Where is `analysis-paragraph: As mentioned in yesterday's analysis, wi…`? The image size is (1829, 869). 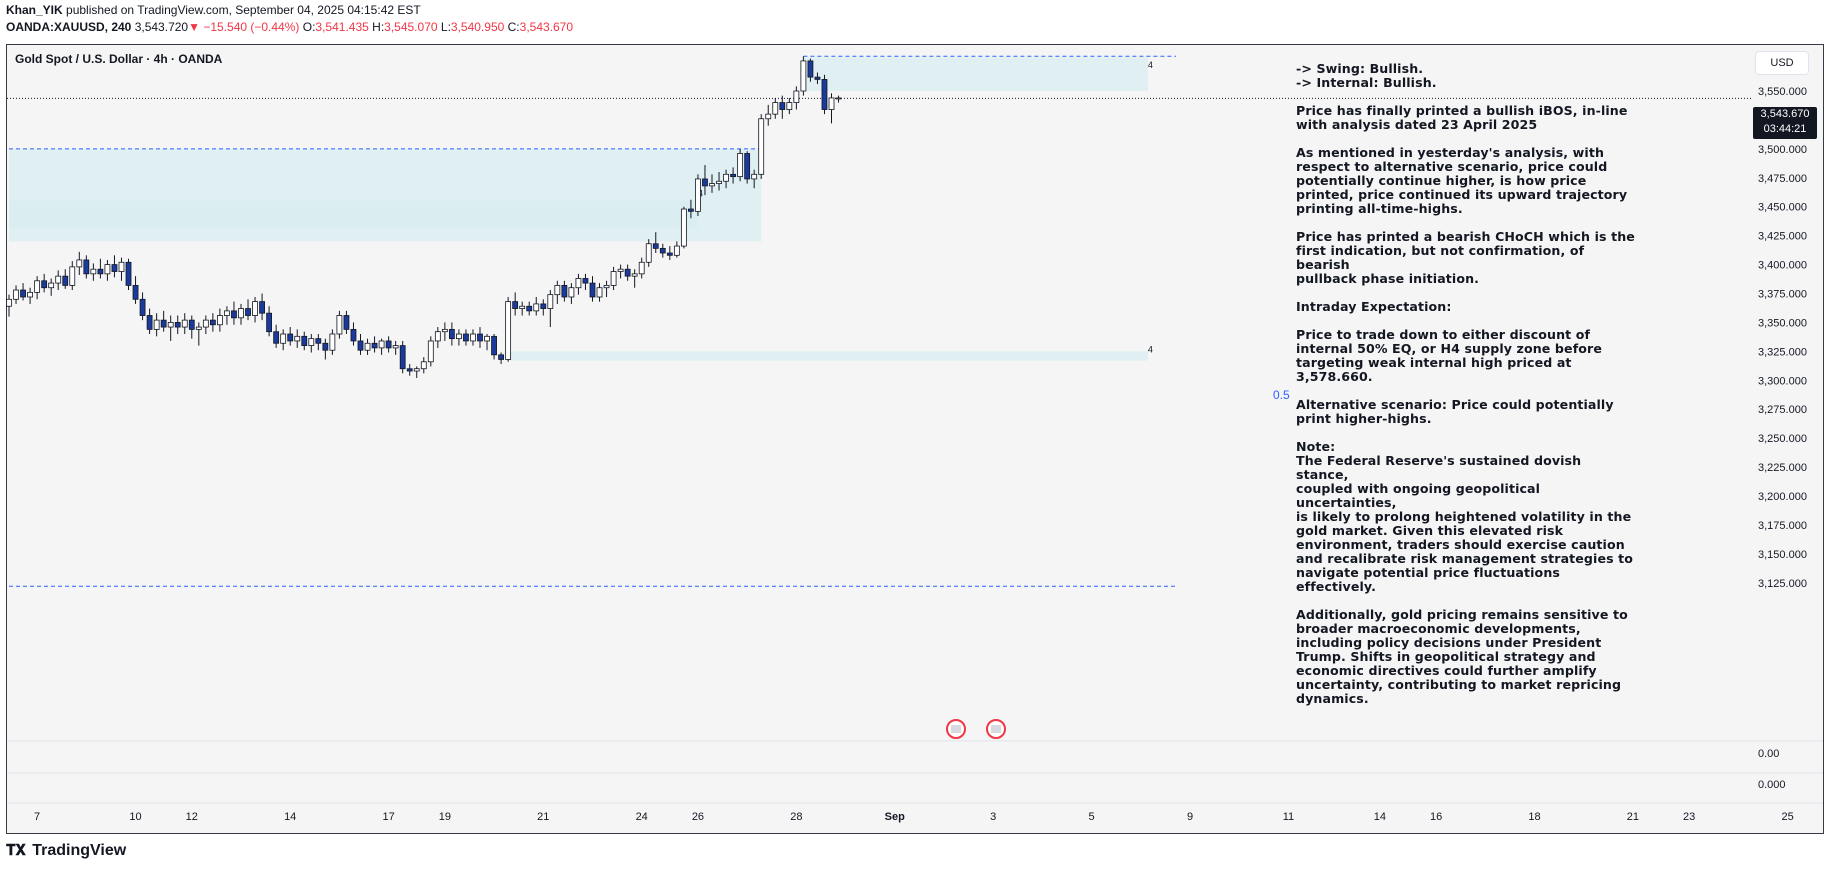 analysis-paragraph: As mentioned in yesterday's analysis, wi… is located at coordinates (1462, 180).